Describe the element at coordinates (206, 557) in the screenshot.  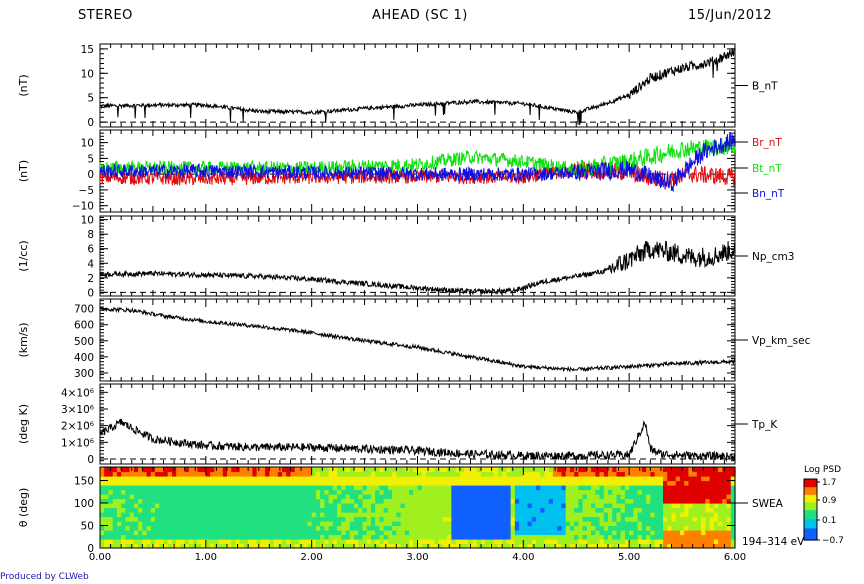
I see `x-tick-label: 1.00` at that location.